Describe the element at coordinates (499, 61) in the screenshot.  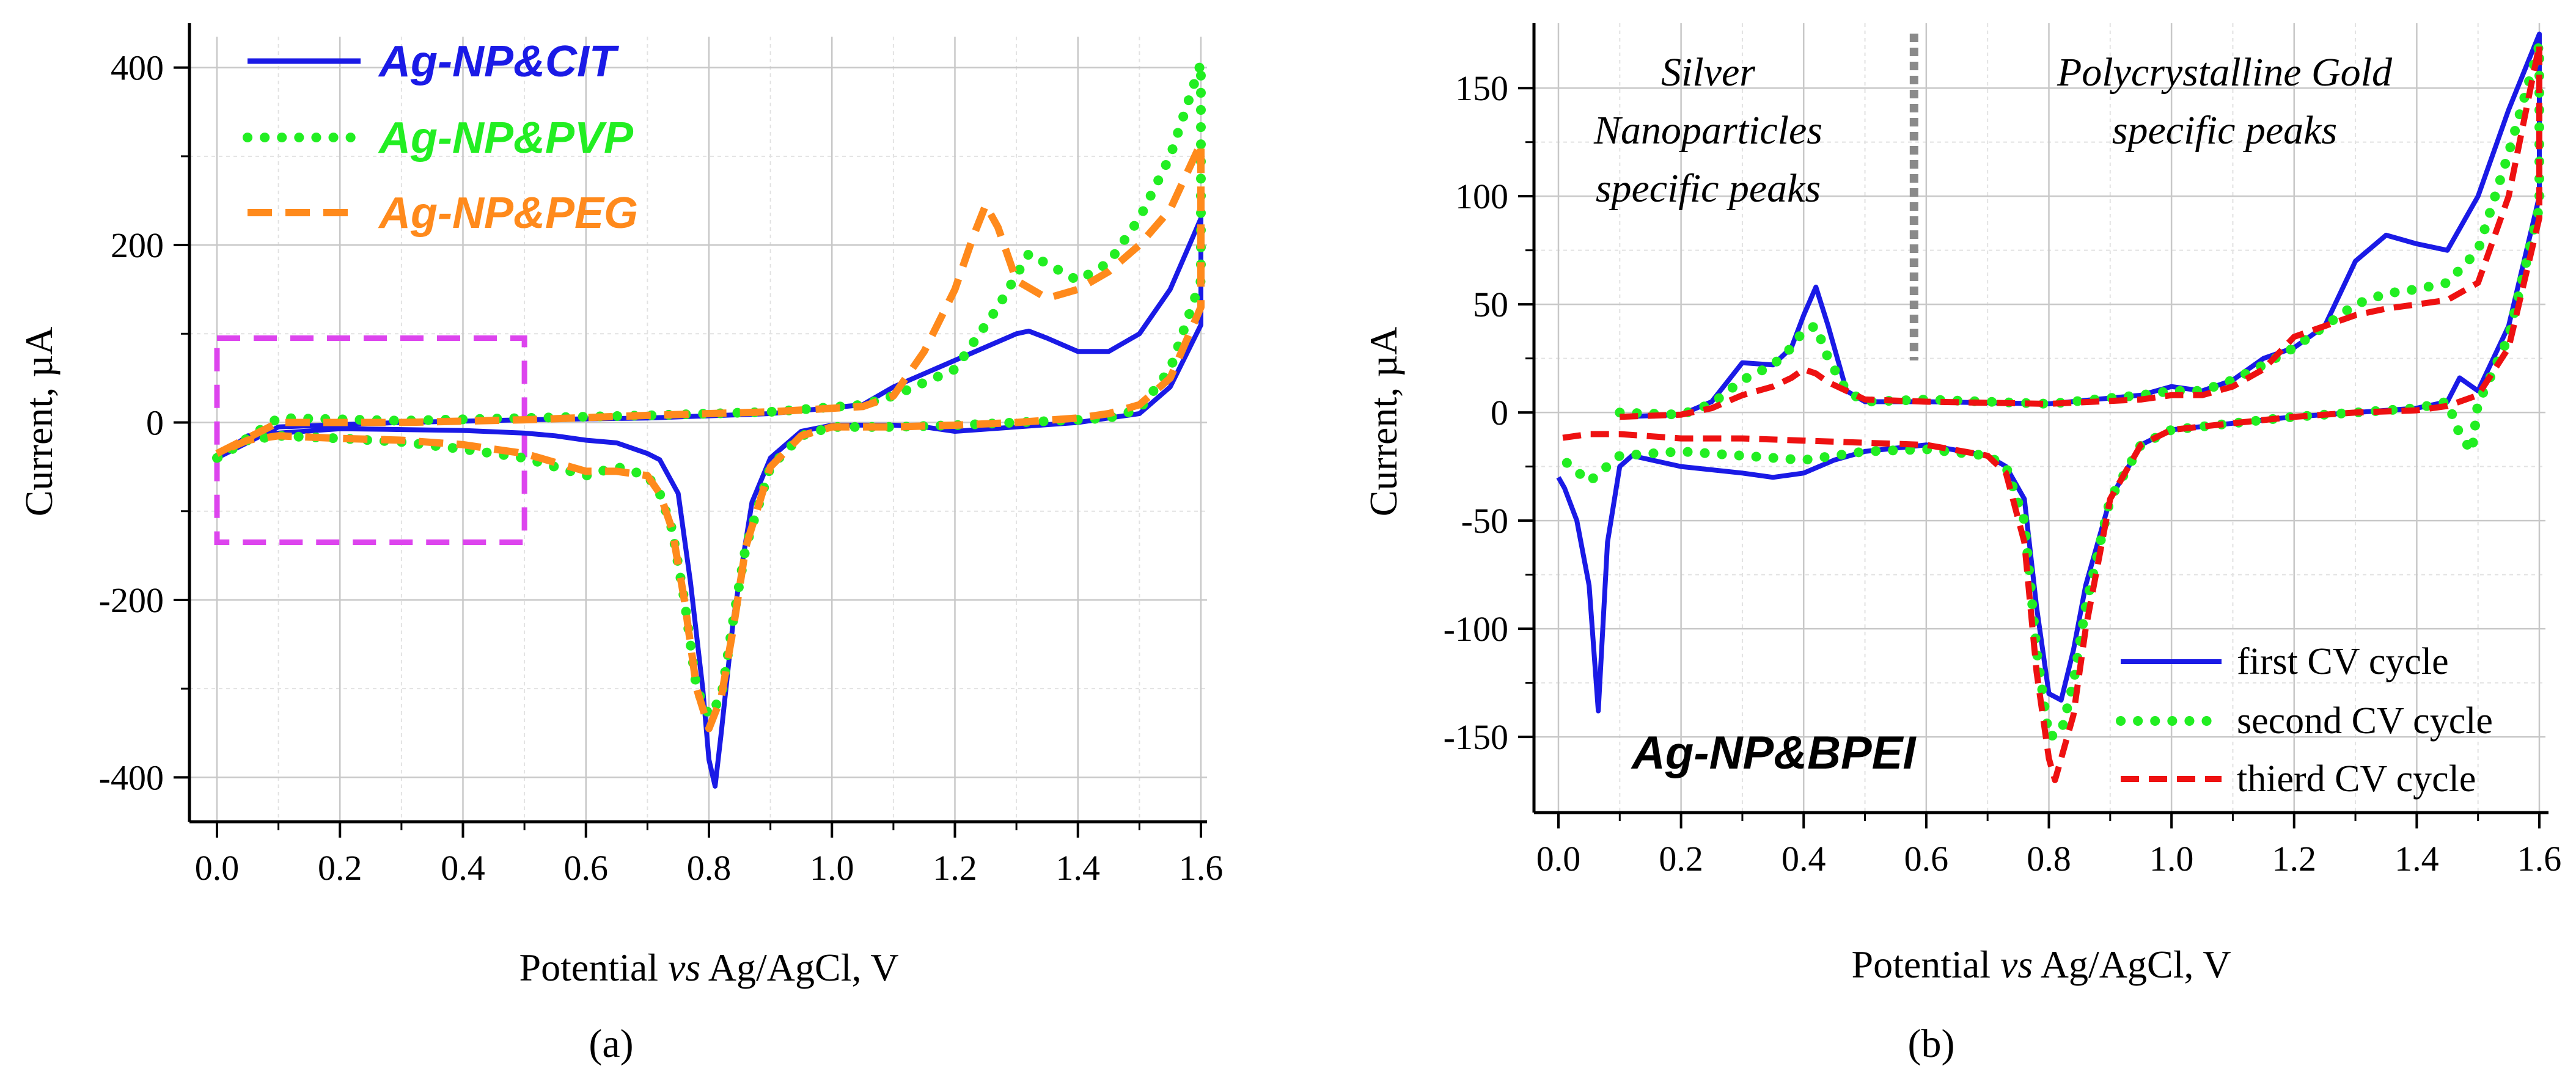
I see `legend-label-cit: Ag-NP&CIT` at that location.